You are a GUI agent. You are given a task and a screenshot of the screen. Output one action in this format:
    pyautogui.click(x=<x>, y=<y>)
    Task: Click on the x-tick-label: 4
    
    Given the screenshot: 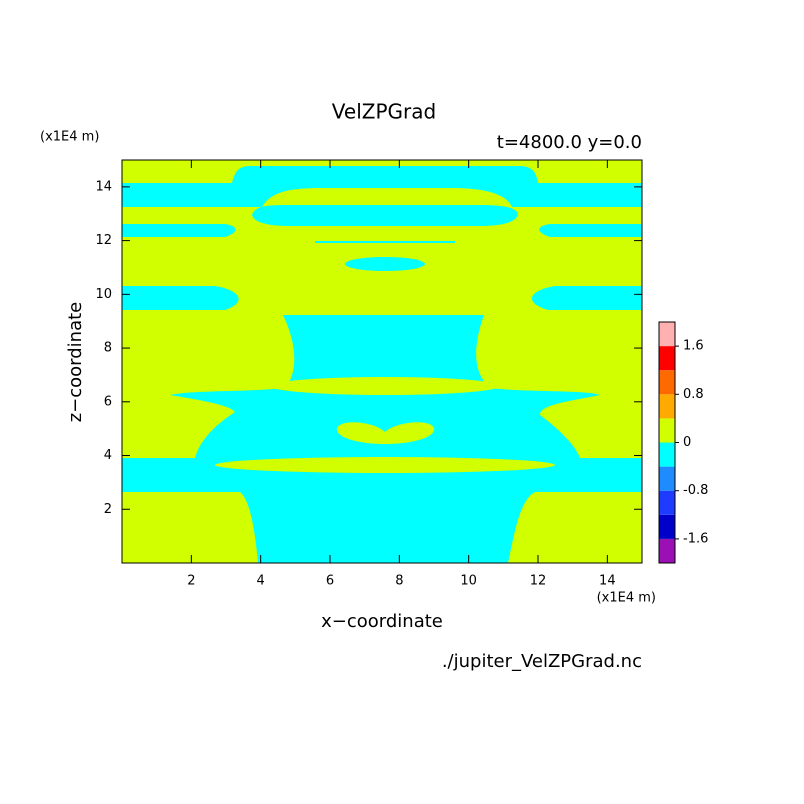 What is the action you would take?
    pyautogui.click(x=261, y=581)
    